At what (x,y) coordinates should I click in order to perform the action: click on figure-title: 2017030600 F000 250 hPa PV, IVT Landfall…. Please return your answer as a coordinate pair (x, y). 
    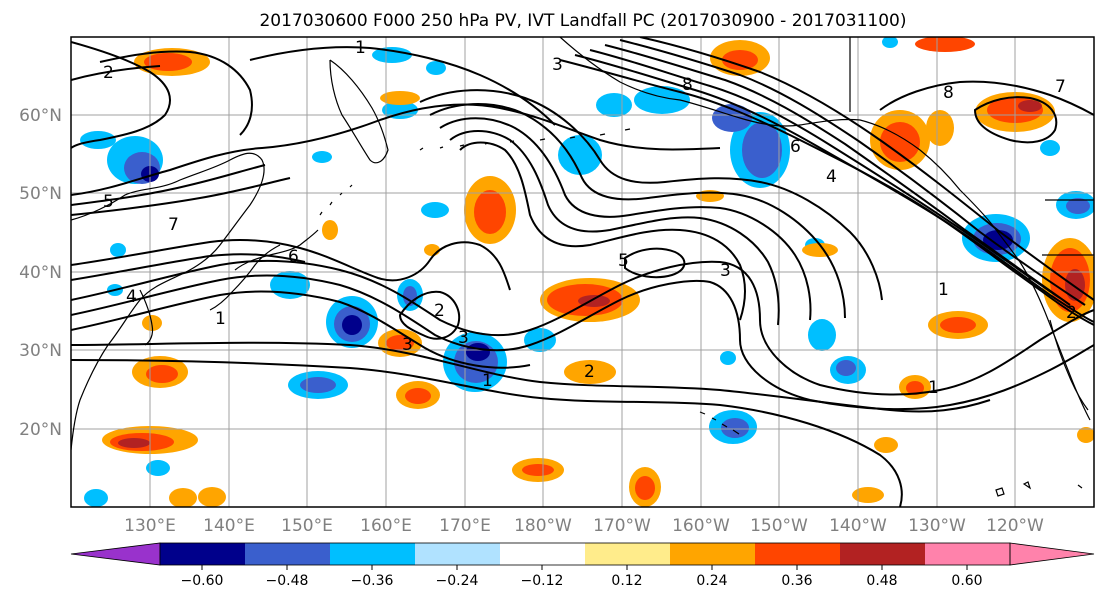
    Looking at the image, I should click on (582, 21).